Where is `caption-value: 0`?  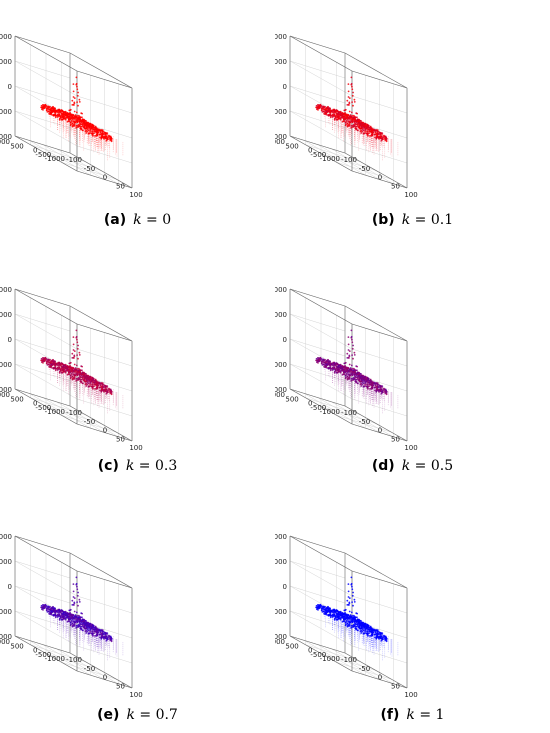 caption-value: 0 is located at coordinates (167, 220).